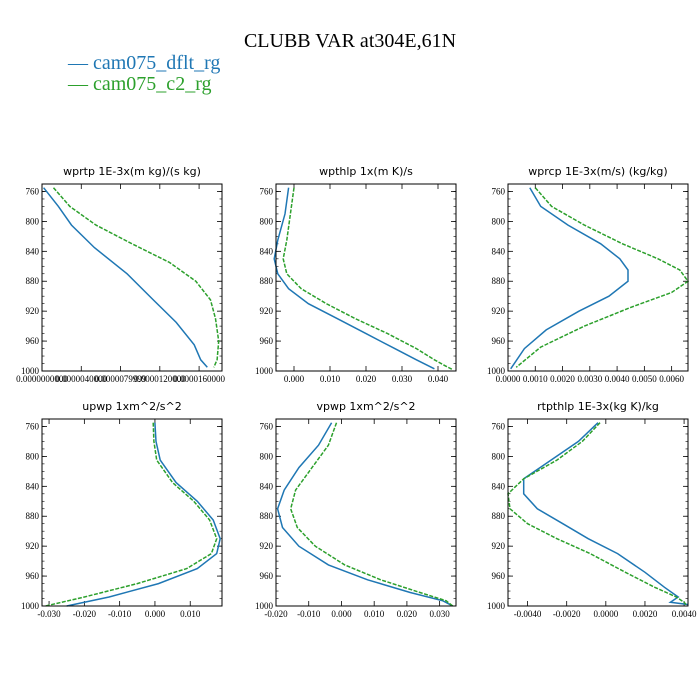 Image resolution: width=700 pixels, height=700 pixels. Describe the element at coordinates (598, 406) in the screenshot. I see `panel-title: rtpthlp 1E-3x(kg K)/kg` at that location.